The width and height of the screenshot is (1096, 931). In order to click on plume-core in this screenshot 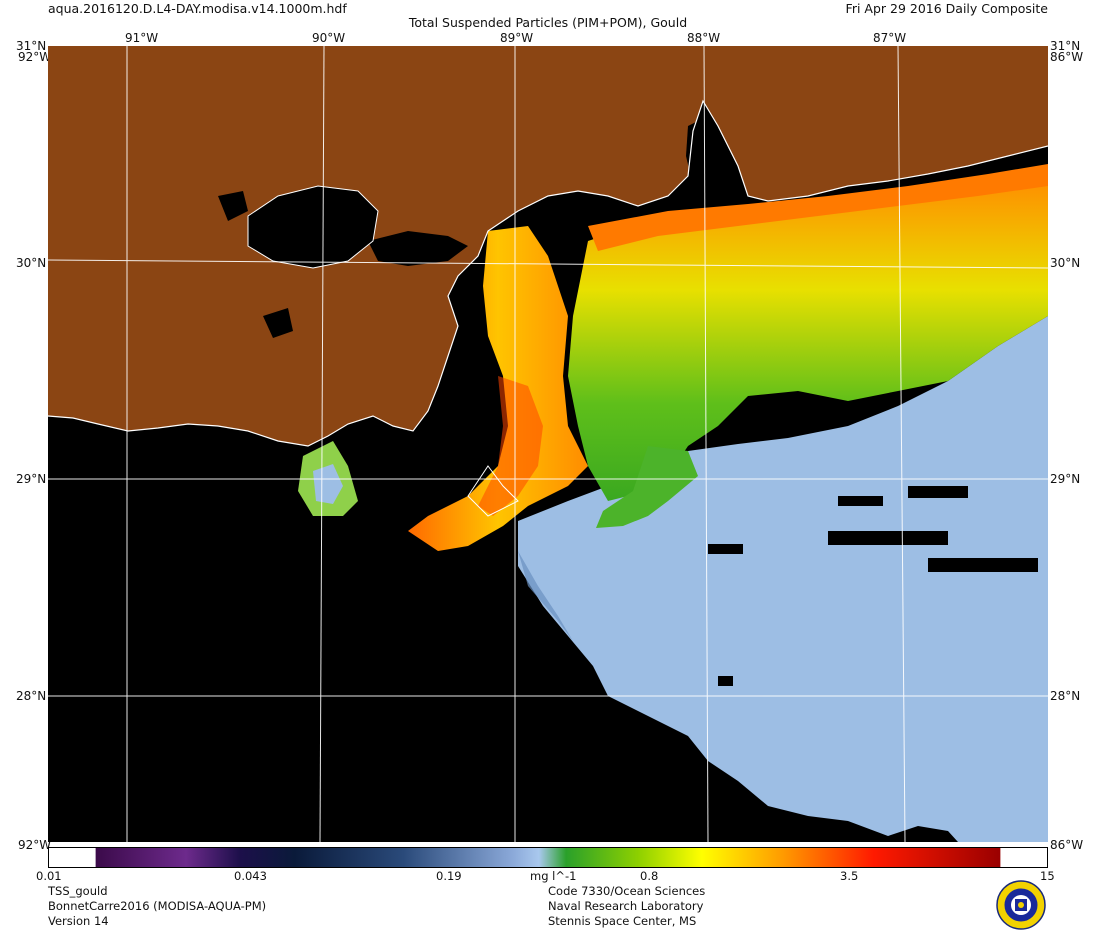, I will do `click(510, 446)`.